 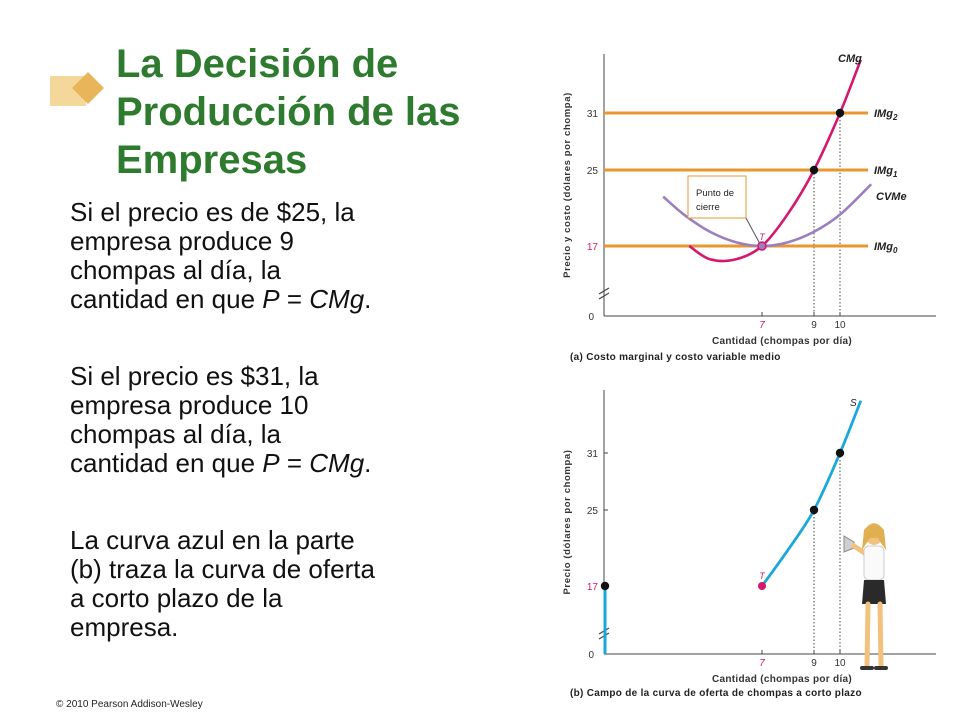 What do you see at coordinates (853, 403) in the screenshot?
I see `supply-curve-label: S` at bounding box center [853, 403].